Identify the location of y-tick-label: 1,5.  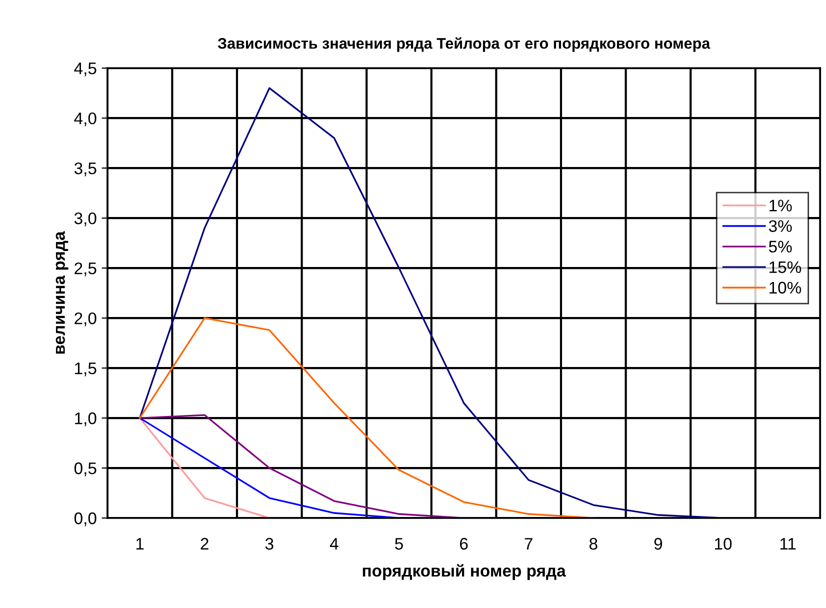
(85, 369).